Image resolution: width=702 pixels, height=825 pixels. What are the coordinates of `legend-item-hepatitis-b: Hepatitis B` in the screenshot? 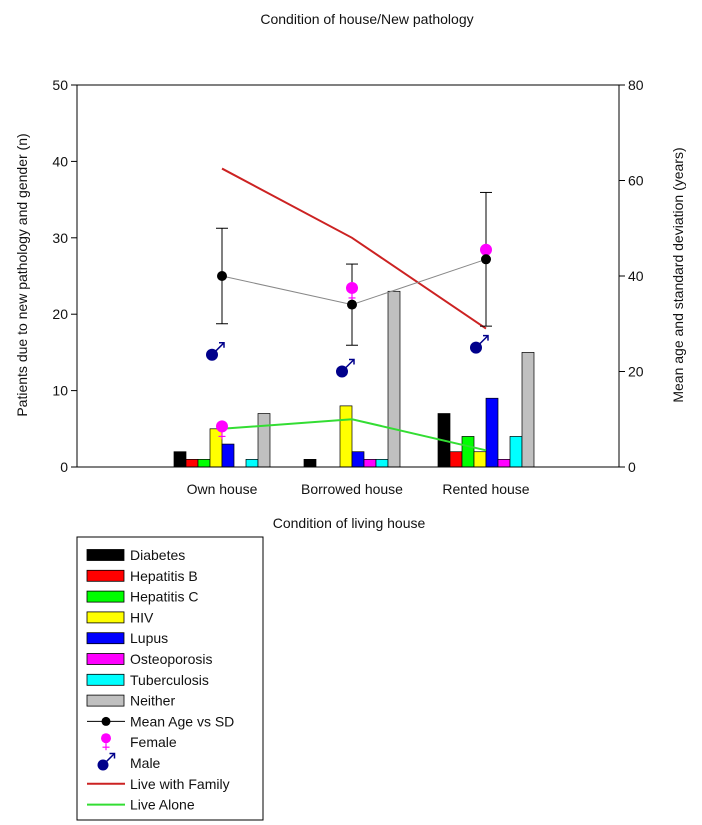 It's located at (142, 576).